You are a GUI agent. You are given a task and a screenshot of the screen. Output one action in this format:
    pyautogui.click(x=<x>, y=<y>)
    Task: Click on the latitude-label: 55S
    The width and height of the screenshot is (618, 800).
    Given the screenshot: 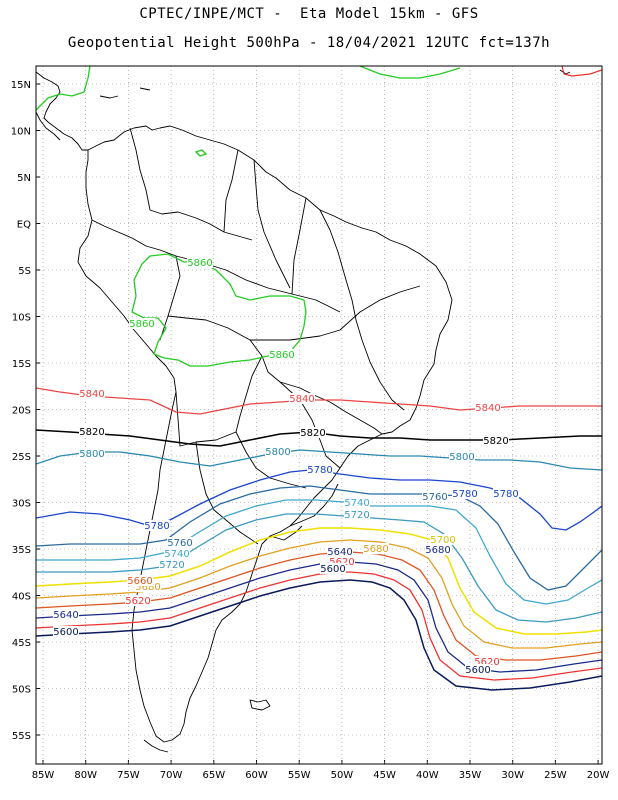 What is the action you would take?
    pyautogui.click(x=21, y=736)
    